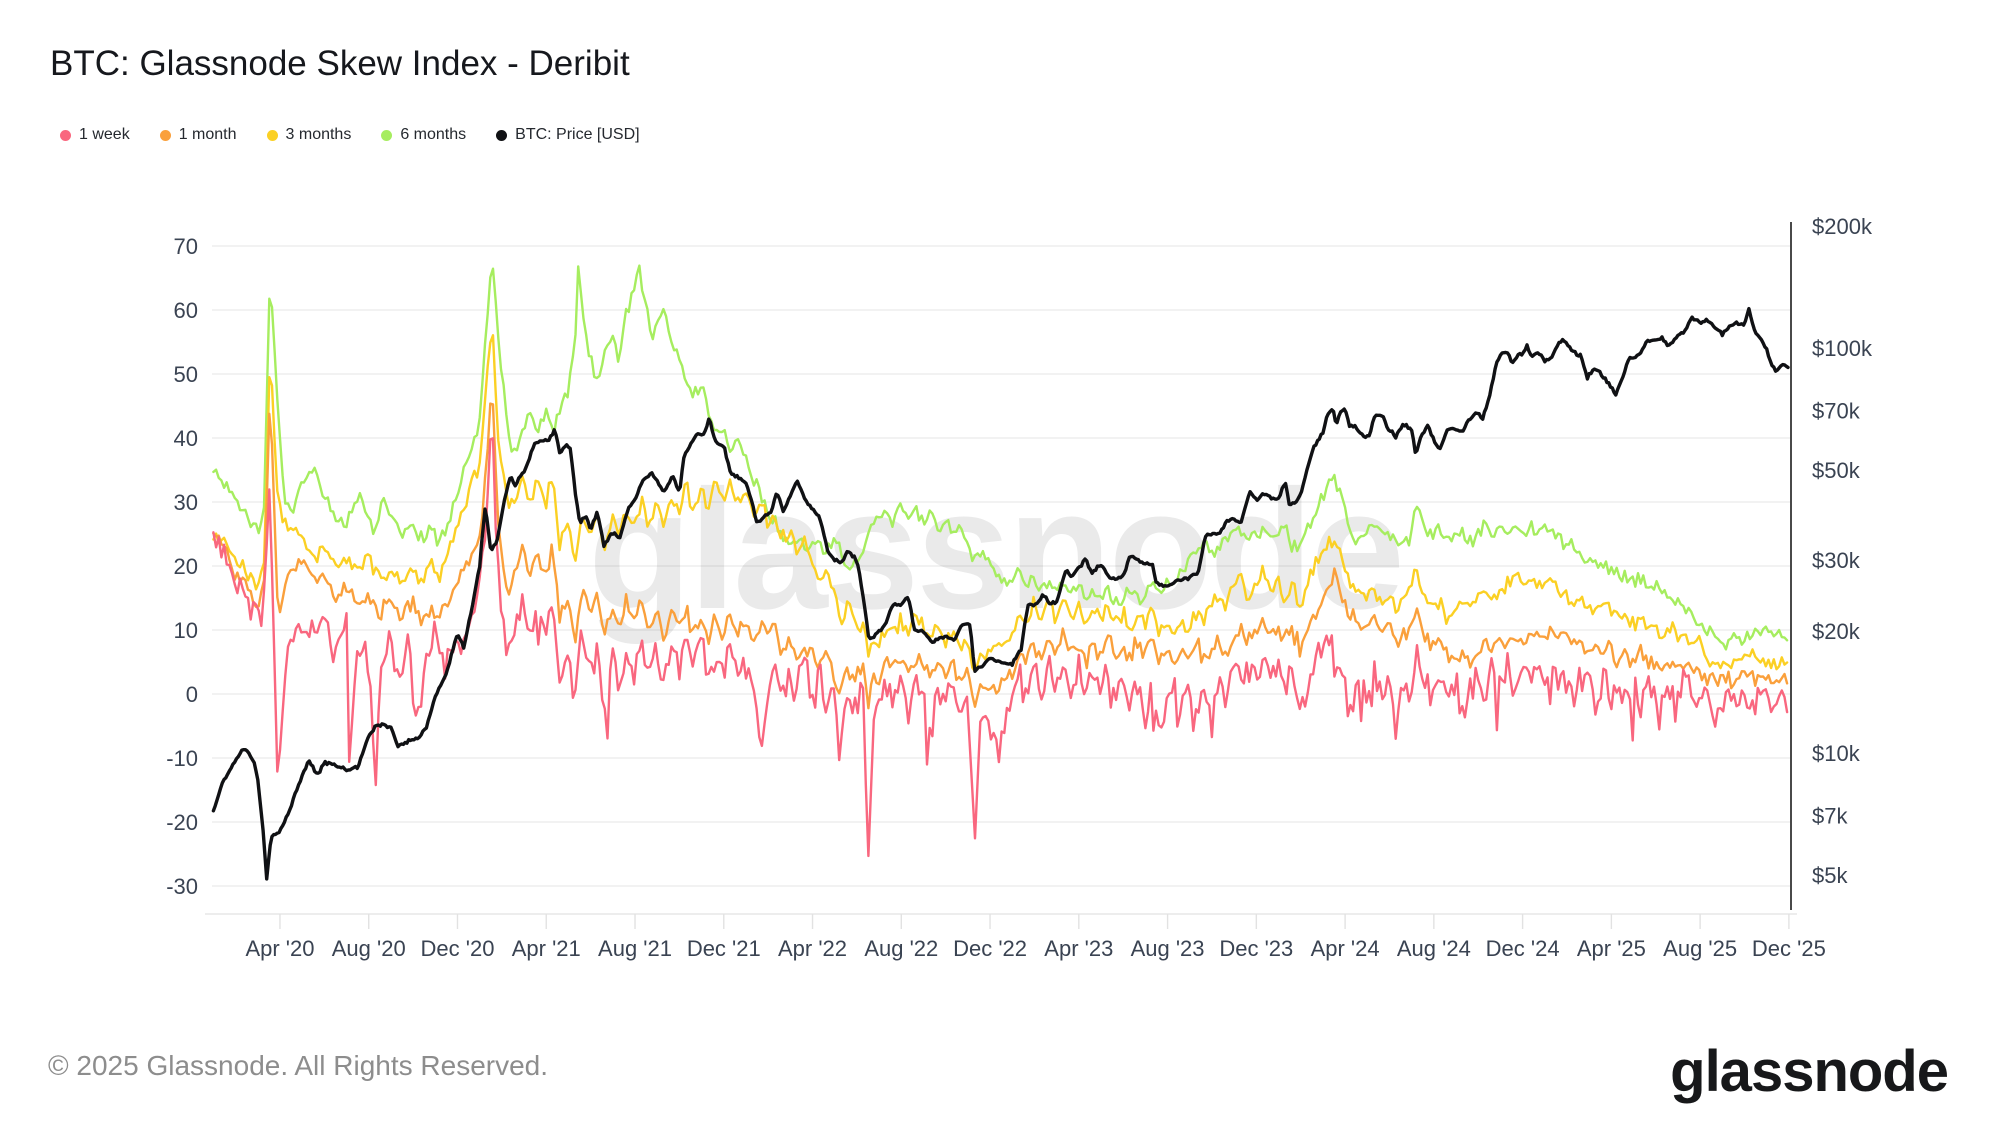 Image resolution: width=2000 pixels, height=1125 pixels. Describe the element at coordinates (1836, 411) in the screenshot. I see `right-axis-tick-label: $70k` at that location.